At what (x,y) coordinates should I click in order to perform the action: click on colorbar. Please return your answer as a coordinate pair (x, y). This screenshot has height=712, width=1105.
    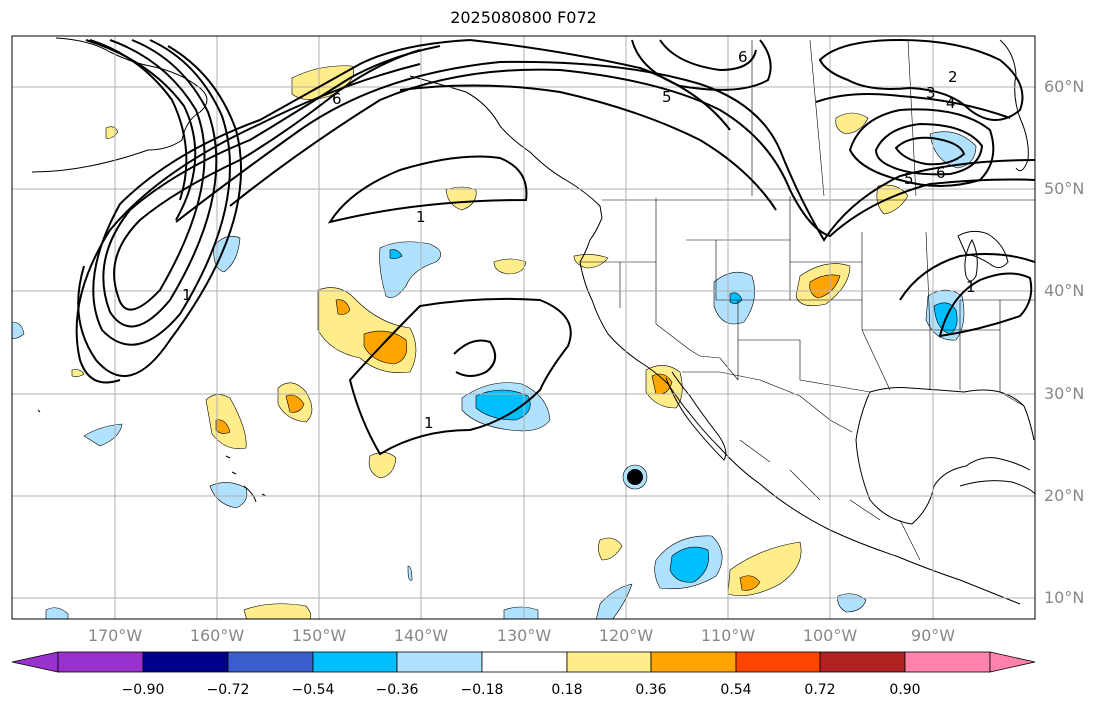
    Looking at the image, I should click on (523, 662).